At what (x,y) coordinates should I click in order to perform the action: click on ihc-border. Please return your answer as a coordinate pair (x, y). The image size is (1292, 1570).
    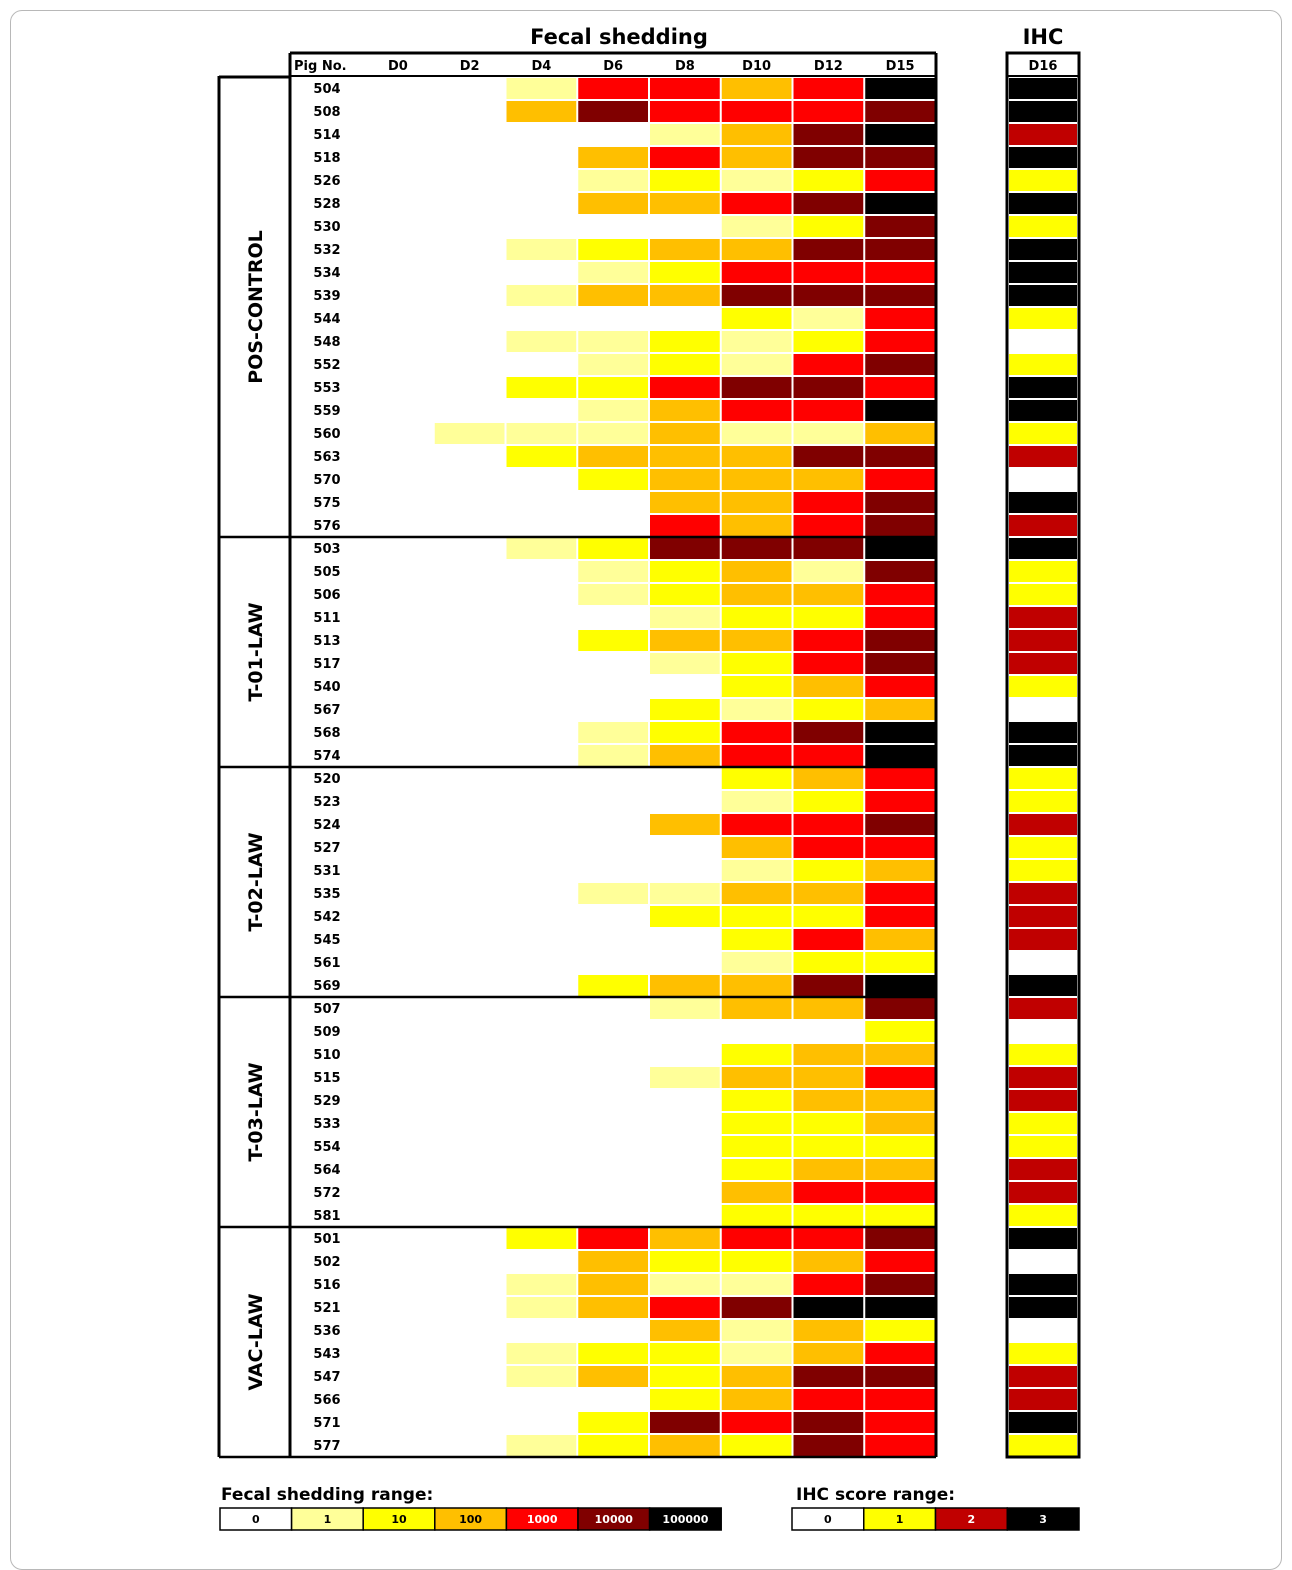
    Looking at the image, I should click on (1043, 755).